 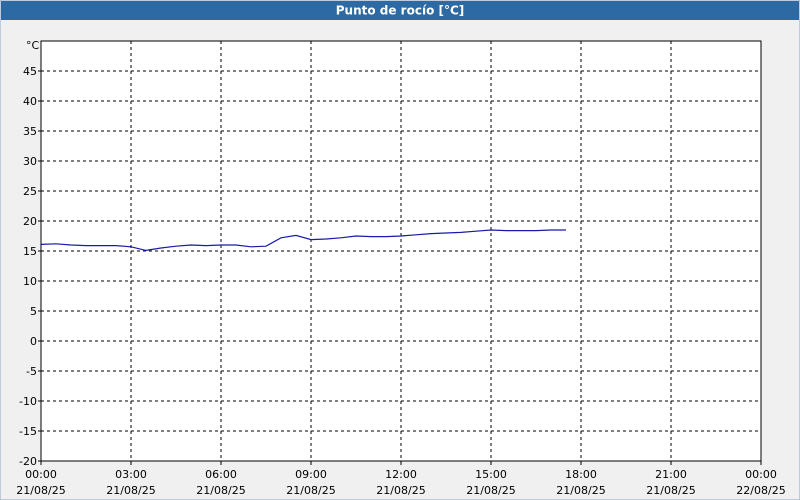 I want to click on y-tick-label: -10, so click(x=28, y=401).